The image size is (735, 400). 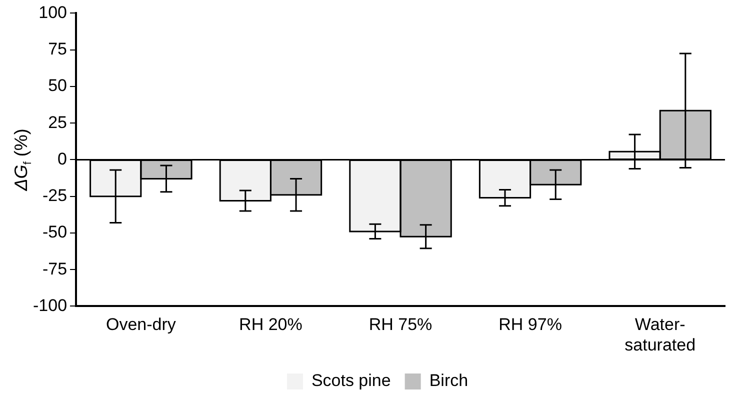 I want to click on x-tick-label: RH 20%, so click(x=270, y=324).